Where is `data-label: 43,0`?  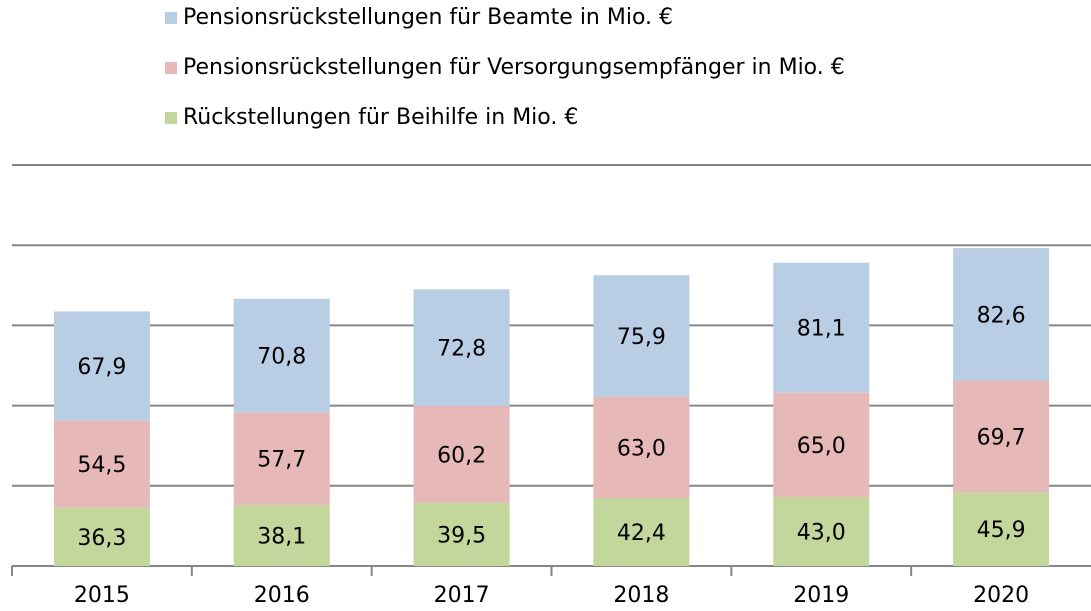 data-label: 43,0 is located at coordinates (821, 533).